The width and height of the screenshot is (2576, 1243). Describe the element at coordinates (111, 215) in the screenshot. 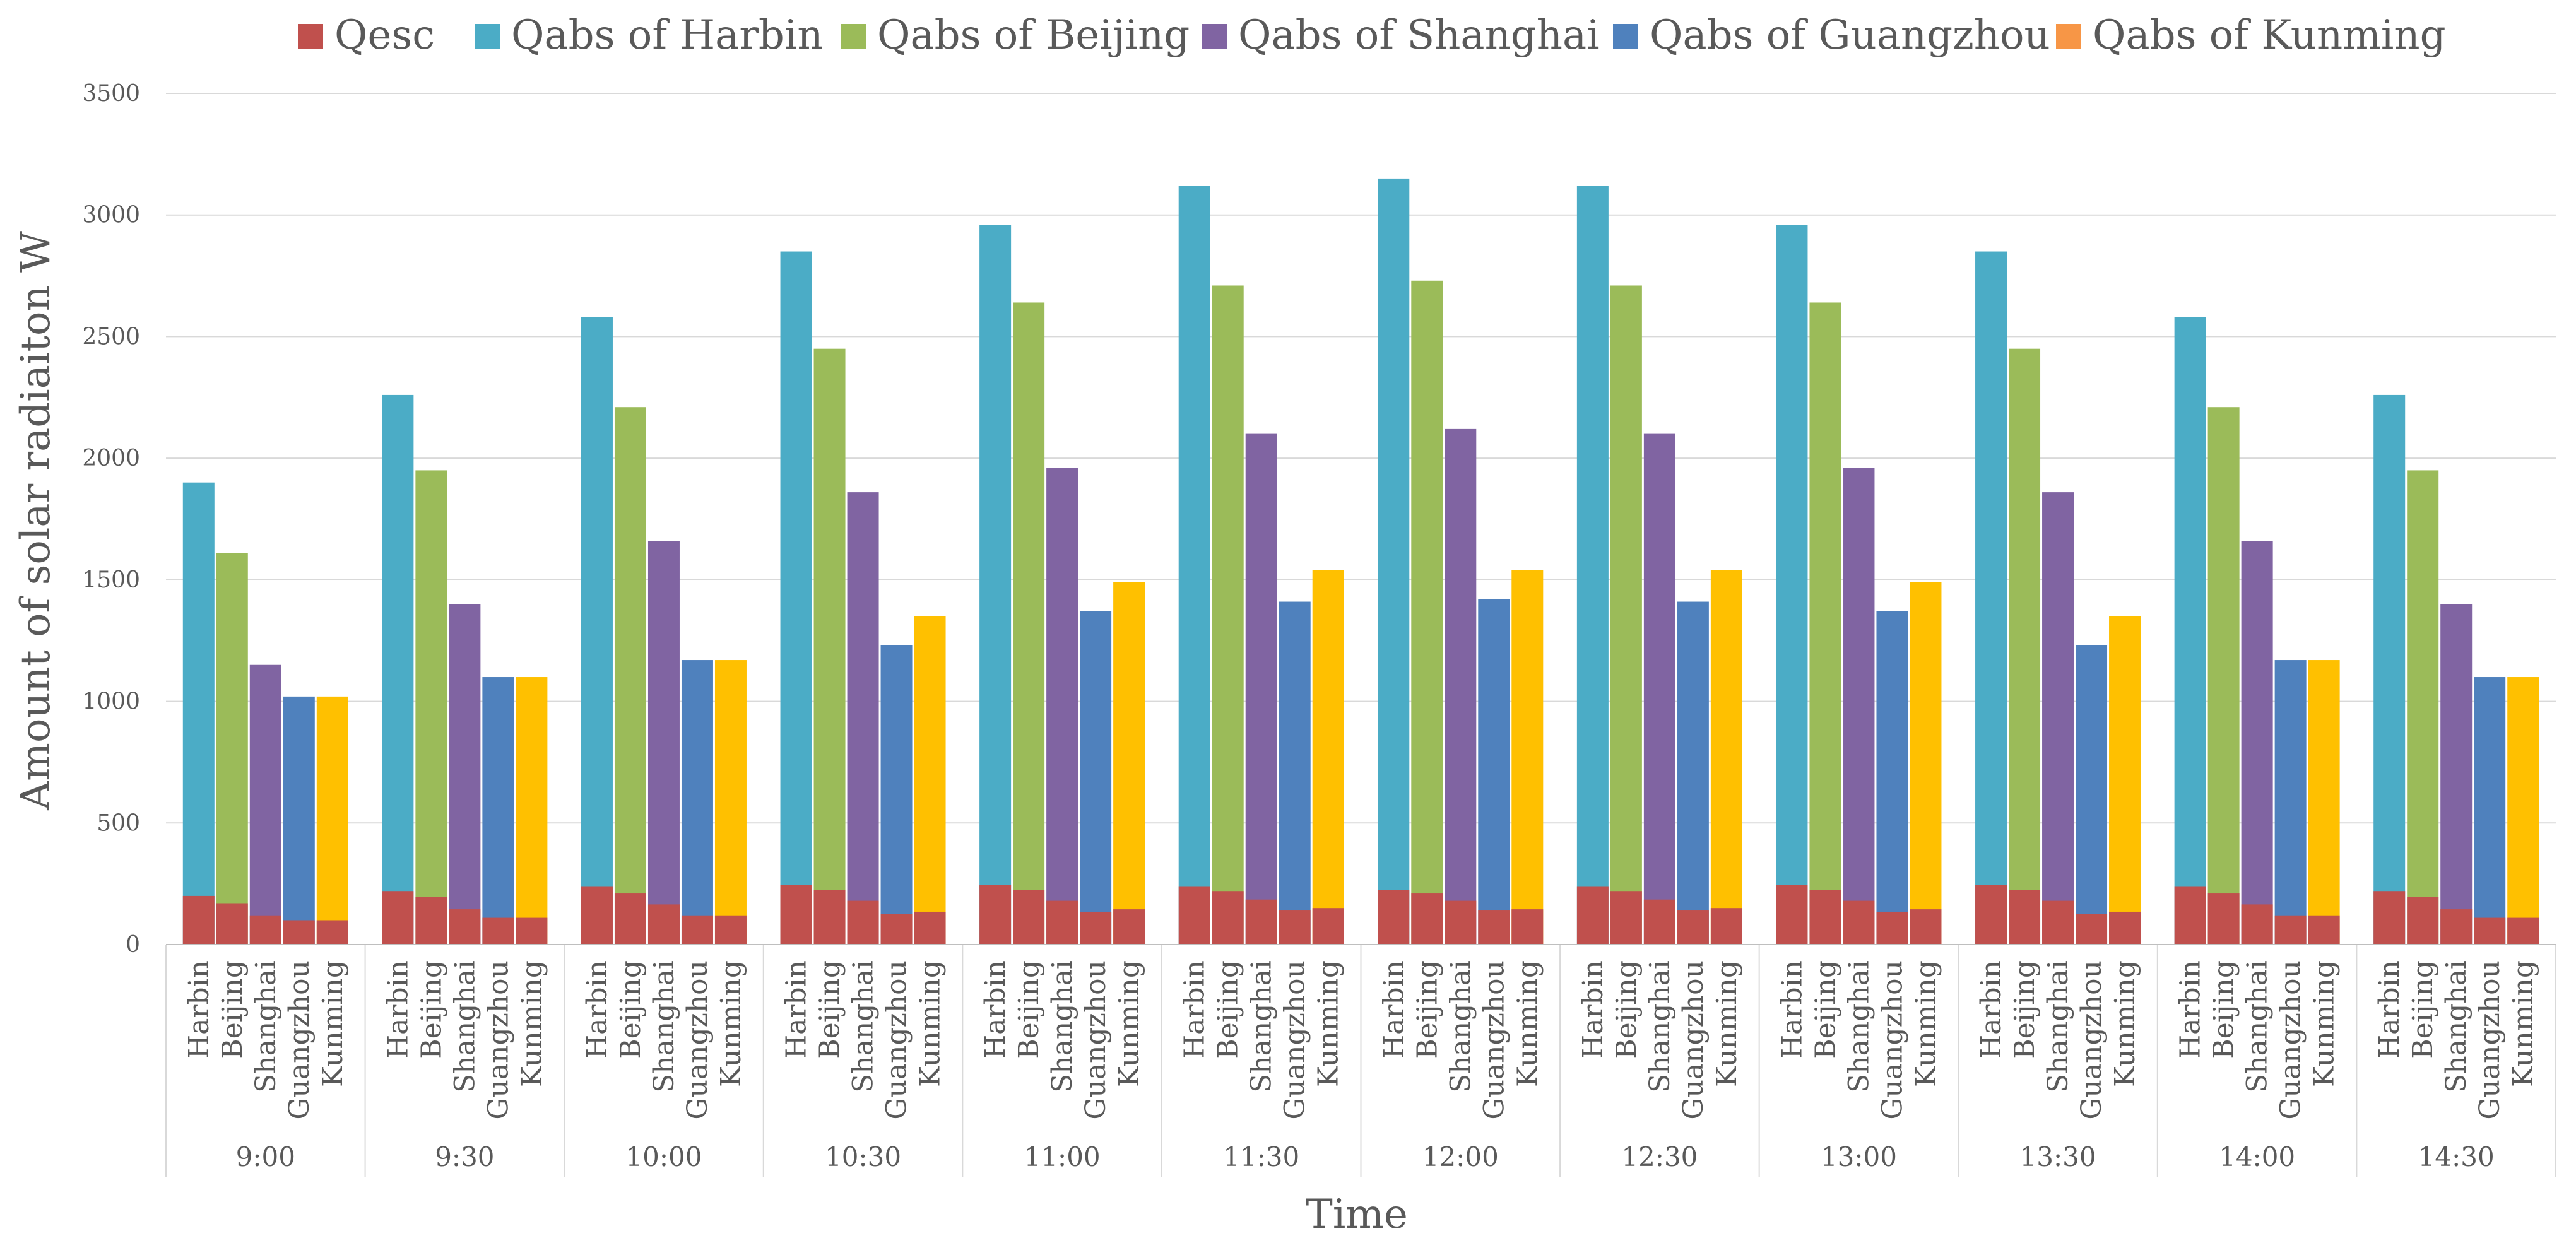

I see `y-tick-label: 3000` at that location.